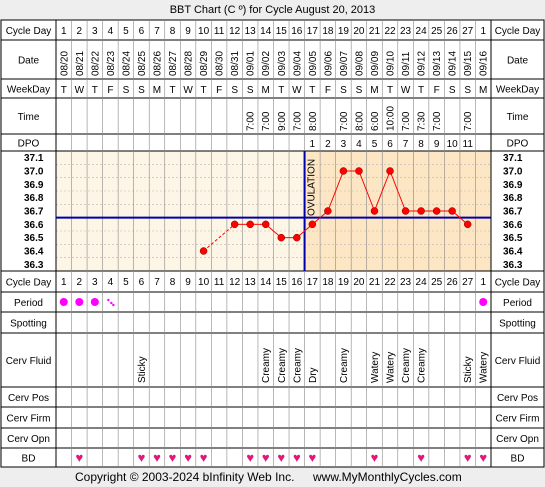 This screenshot has width=545, height=487. Describe the element at coordinates (64, 282) in the screenshot. I see `cycle-day-cell: 1` at that location.